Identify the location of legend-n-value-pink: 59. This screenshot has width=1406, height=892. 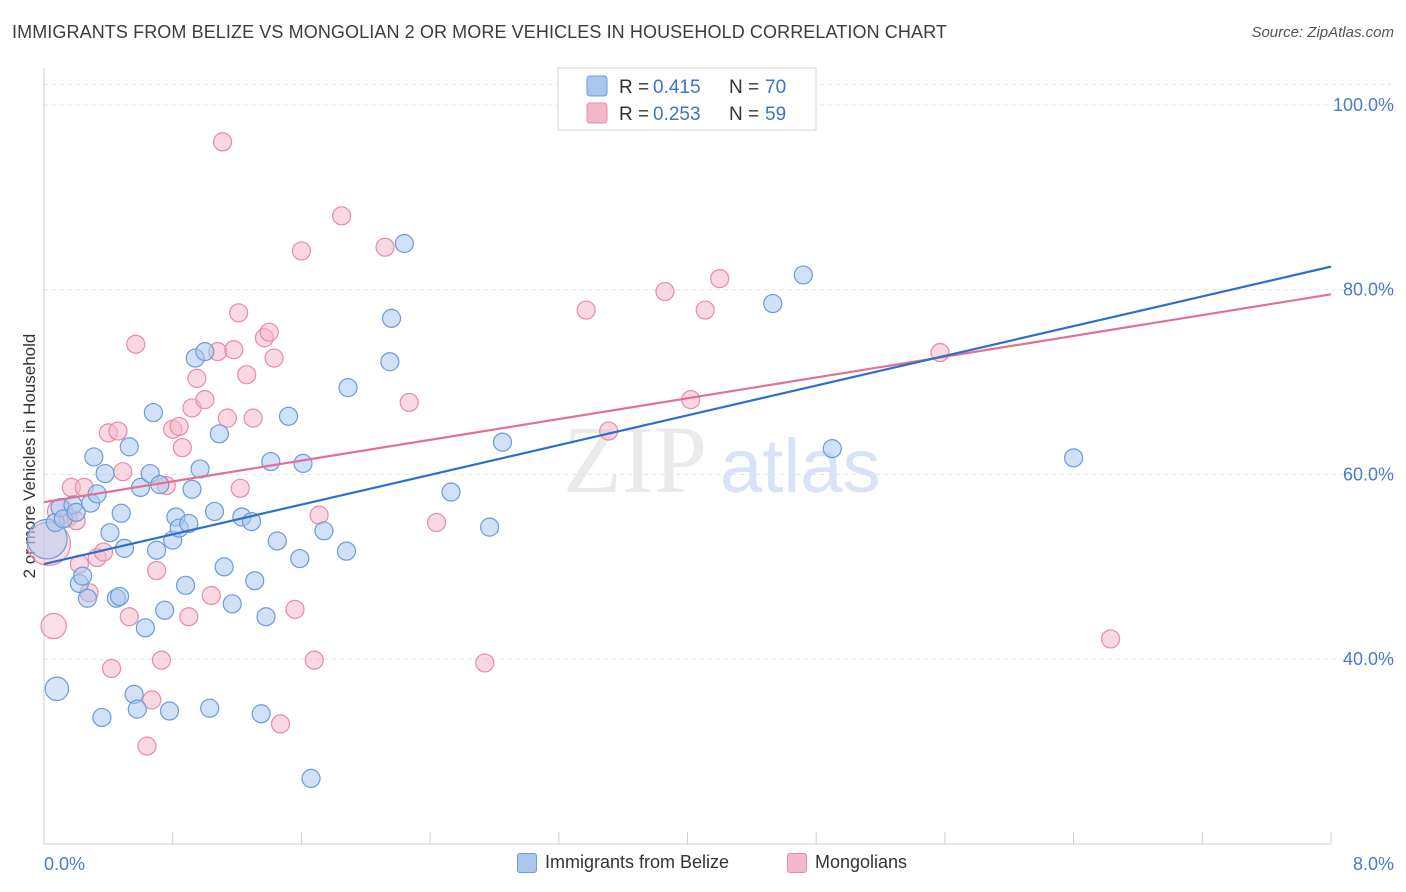
(775, 114).